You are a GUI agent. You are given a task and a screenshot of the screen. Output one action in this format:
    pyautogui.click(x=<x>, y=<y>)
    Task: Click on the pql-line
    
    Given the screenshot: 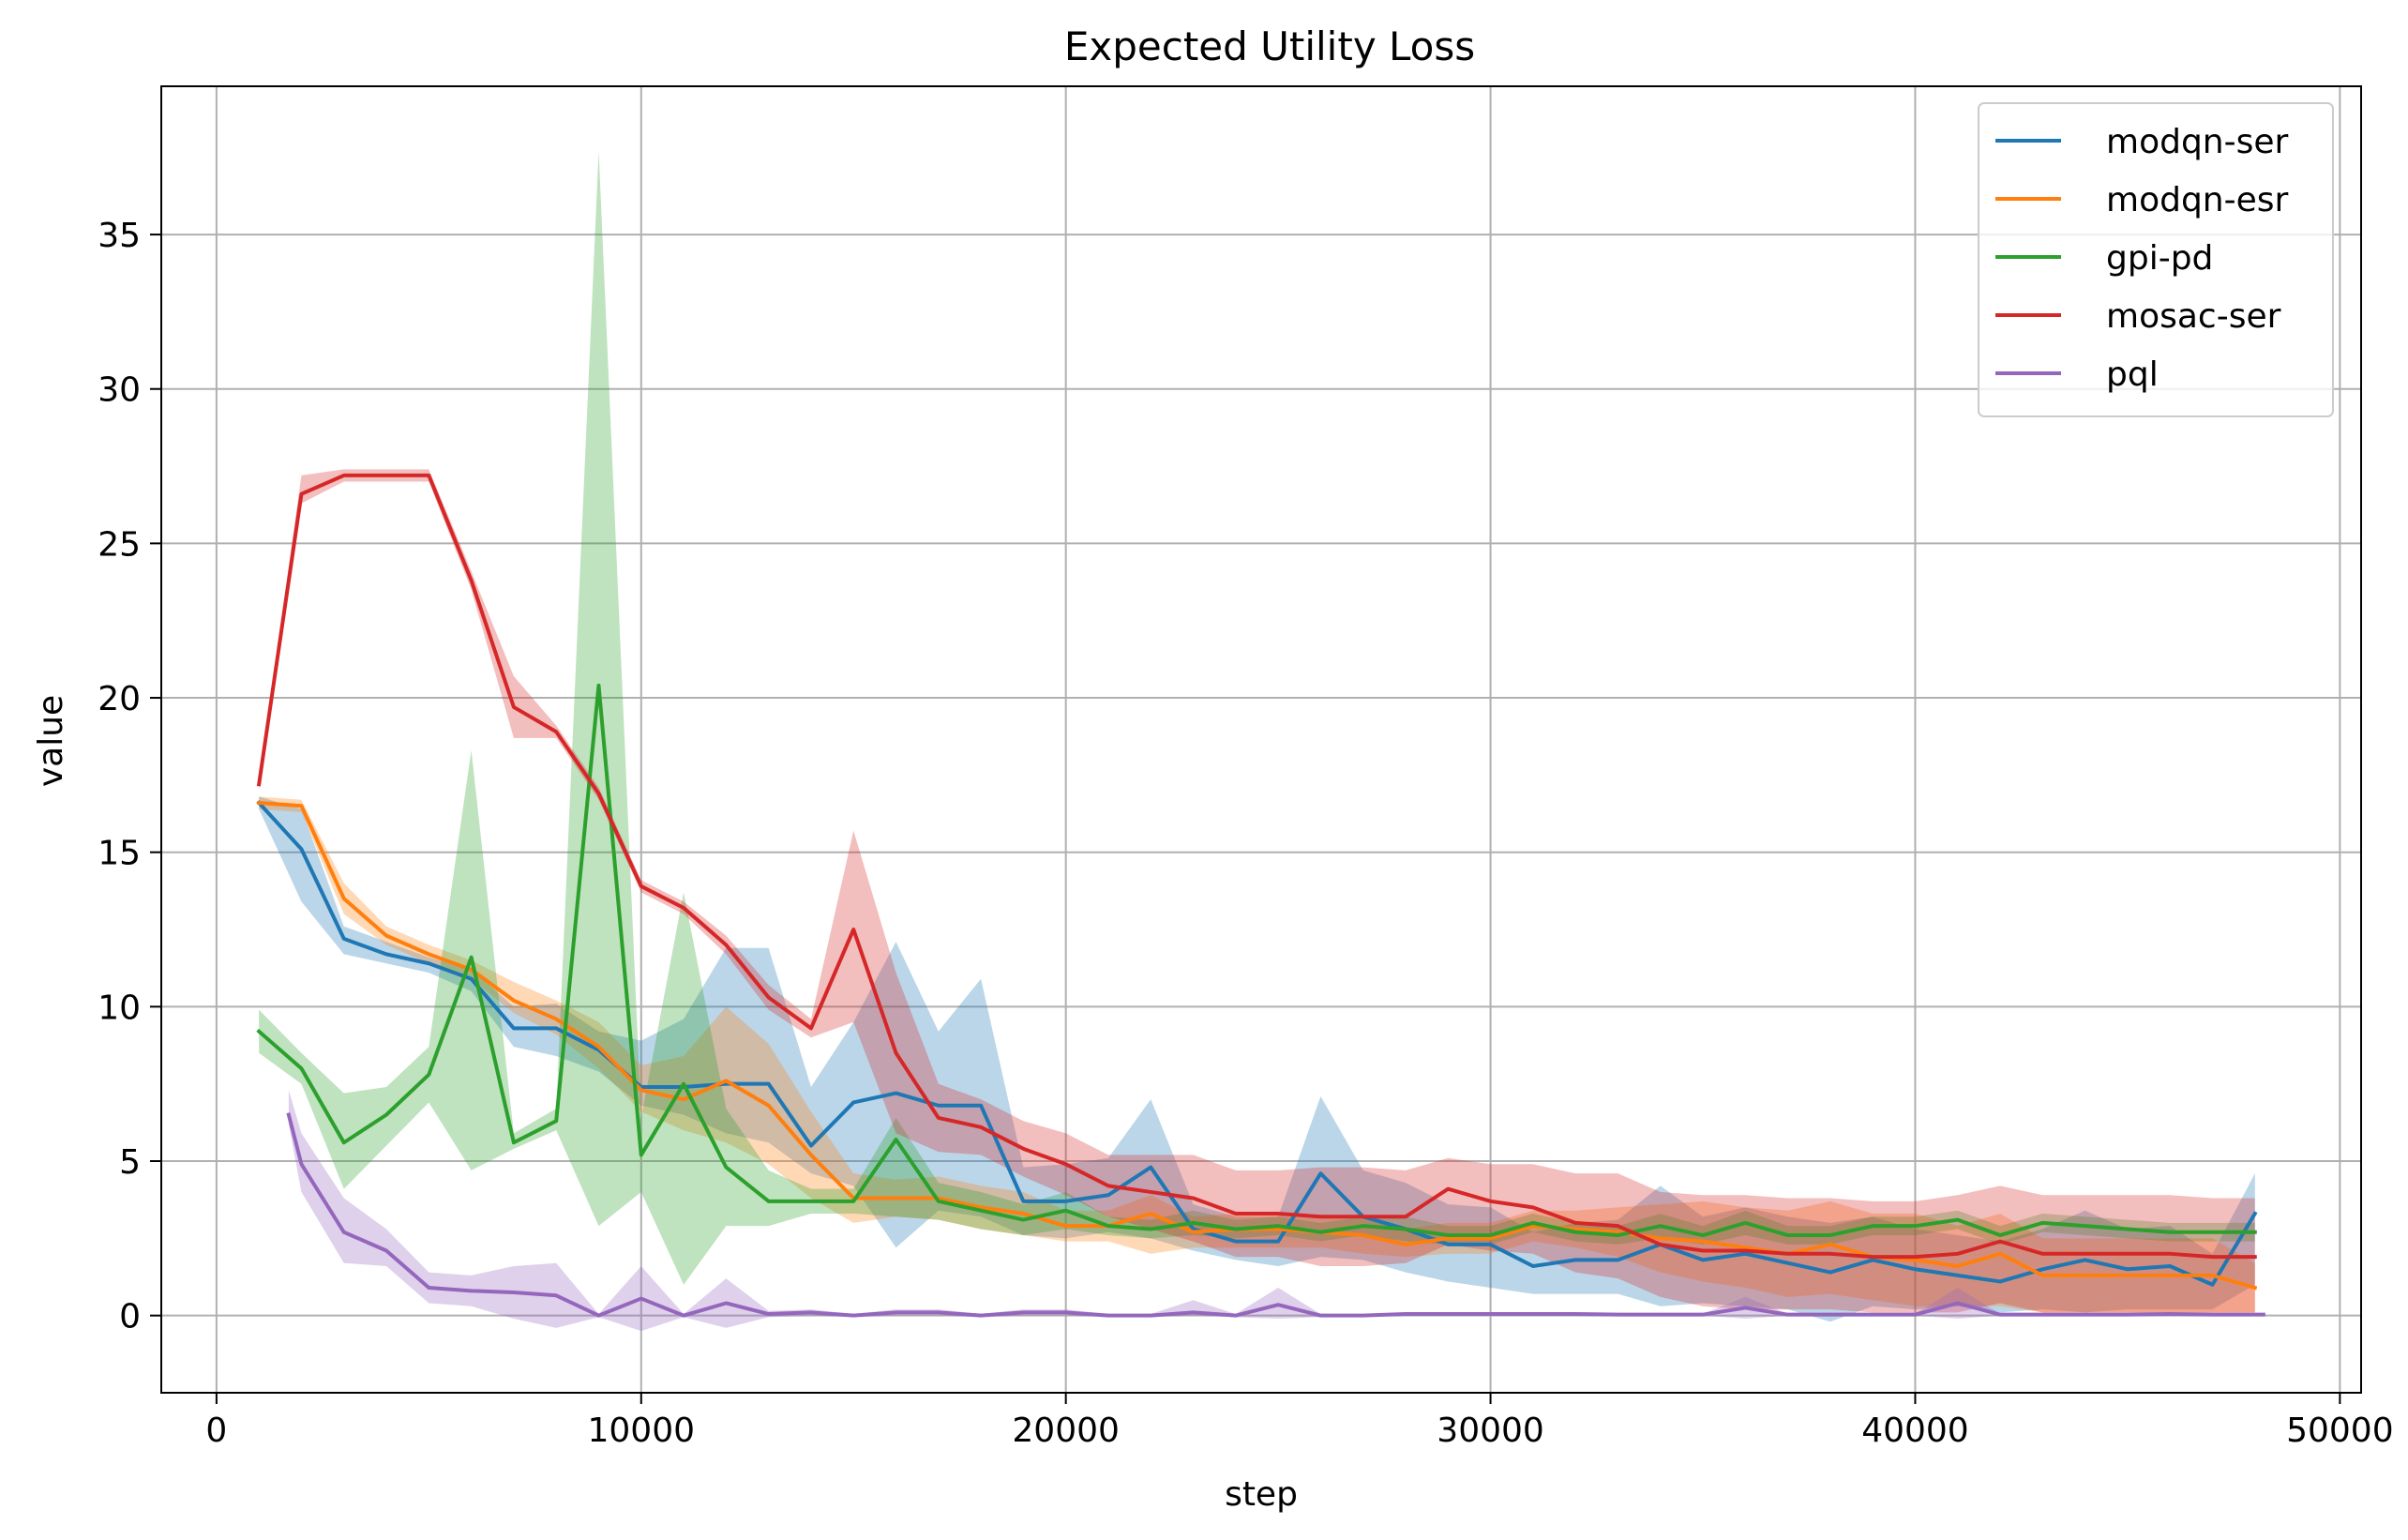 What is the action you would take?
    pyautogui.click(x=1275, y=1215)
    